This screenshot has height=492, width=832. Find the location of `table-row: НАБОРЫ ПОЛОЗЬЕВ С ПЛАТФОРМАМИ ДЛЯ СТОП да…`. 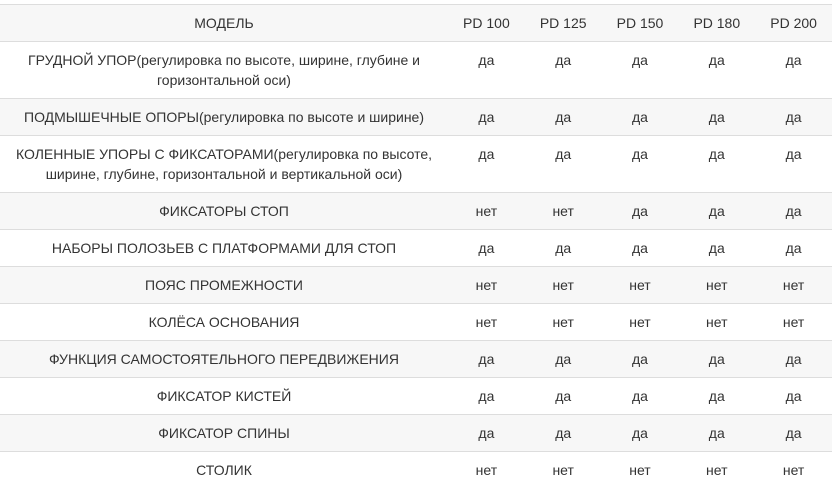

table-row: НАБОРЫ ПОЛОЗЬЕВ С ПЛАТФОРМАМИ ДЛЯ СТОП да… is located at coordinates (416, 248).